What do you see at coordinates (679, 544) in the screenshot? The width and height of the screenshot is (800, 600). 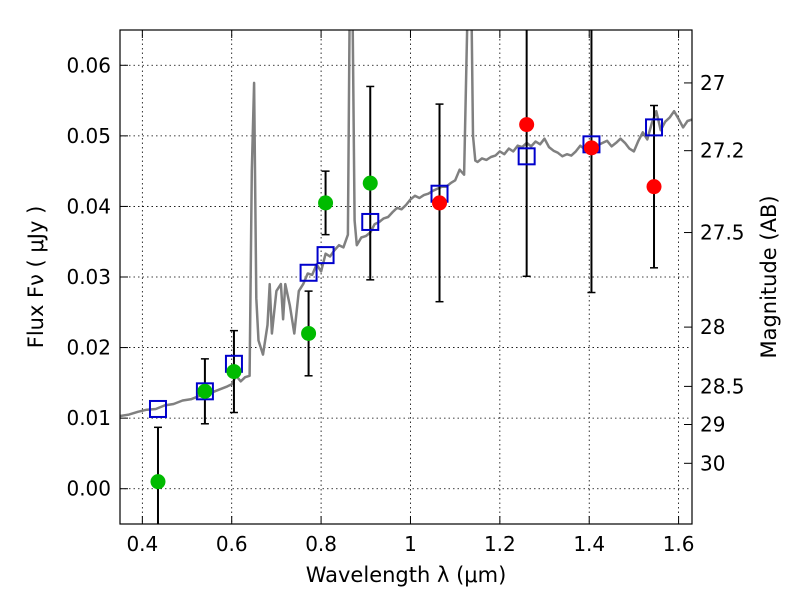 I see `x-tick-label: 1.6` at bounding box center [679, 544].